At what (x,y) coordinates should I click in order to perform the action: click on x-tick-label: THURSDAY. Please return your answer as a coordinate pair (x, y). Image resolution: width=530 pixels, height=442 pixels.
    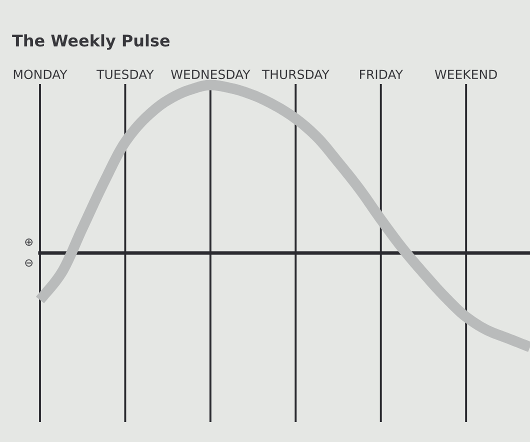
    Looking at the image, I should click on (296, 75).